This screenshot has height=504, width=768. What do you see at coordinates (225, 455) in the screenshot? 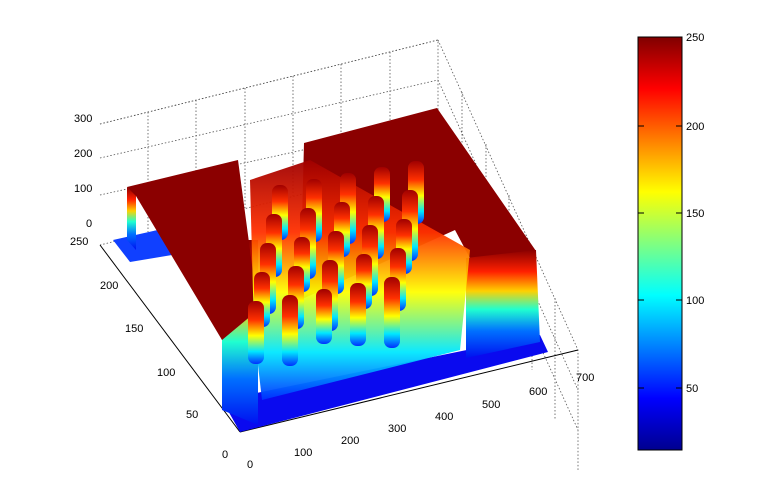
I see `y-tick-label: 0` at bounding box center [225, 455].